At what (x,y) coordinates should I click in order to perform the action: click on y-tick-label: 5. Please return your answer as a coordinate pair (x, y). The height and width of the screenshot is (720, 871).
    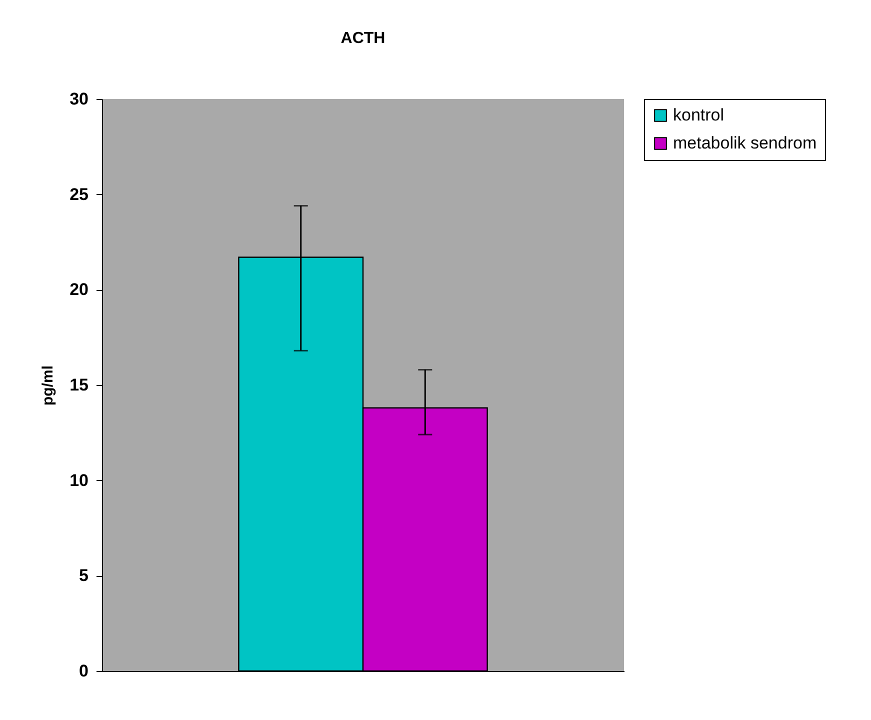
    Looking at the image, I should click on (83, 576).